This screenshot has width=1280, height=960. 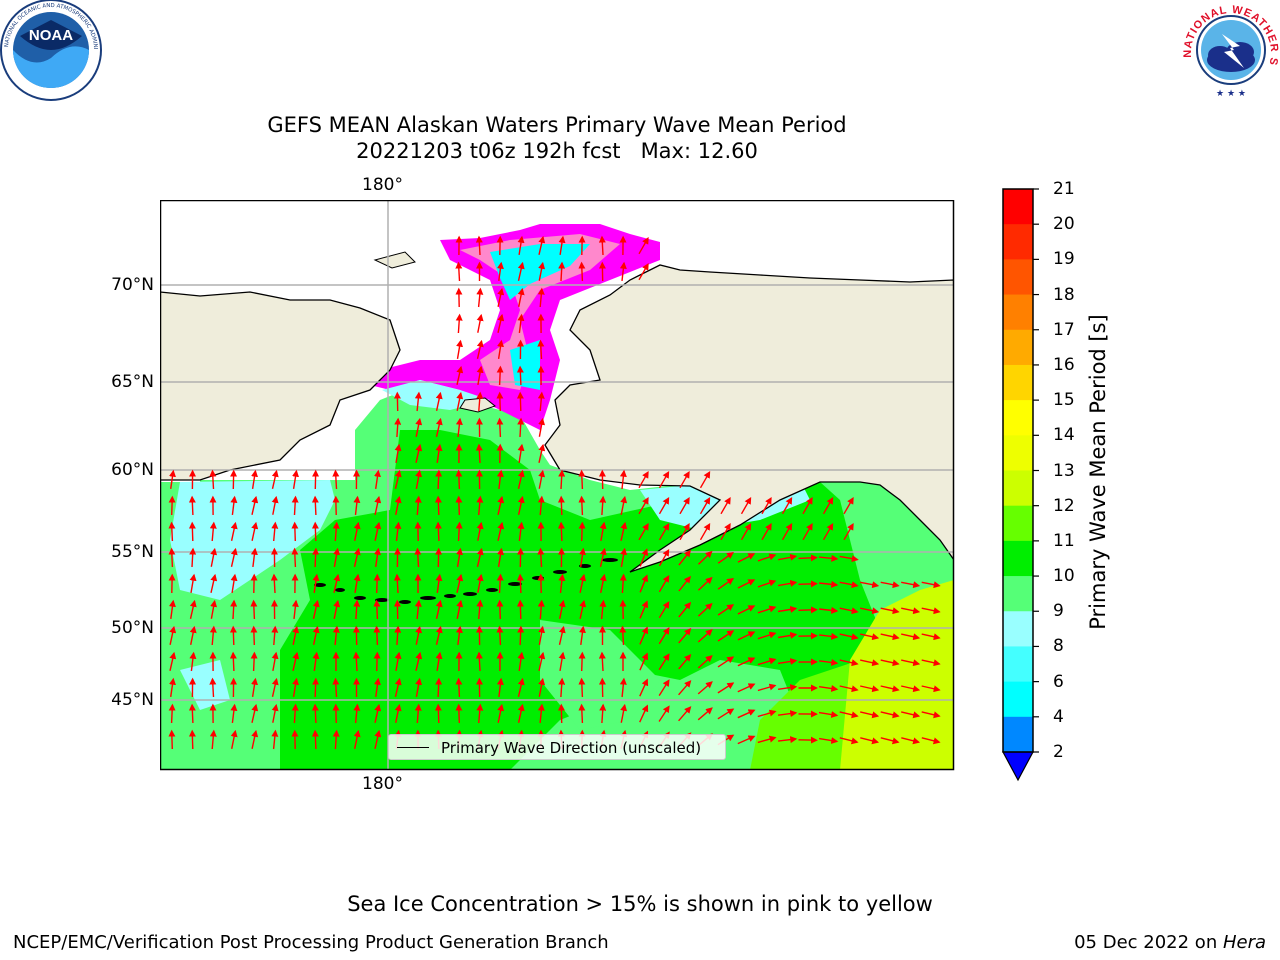 I want to click on colorbar-band, so click(x=1018, y=382).